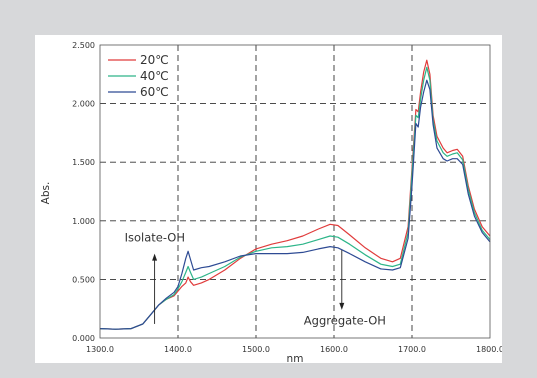 This screenshot has width=537, height=378. What do you see at coordinates (345, 320) in the screenshot?
I see `annotation-label: Aggregate-OH` at bounding box center [345, 320].